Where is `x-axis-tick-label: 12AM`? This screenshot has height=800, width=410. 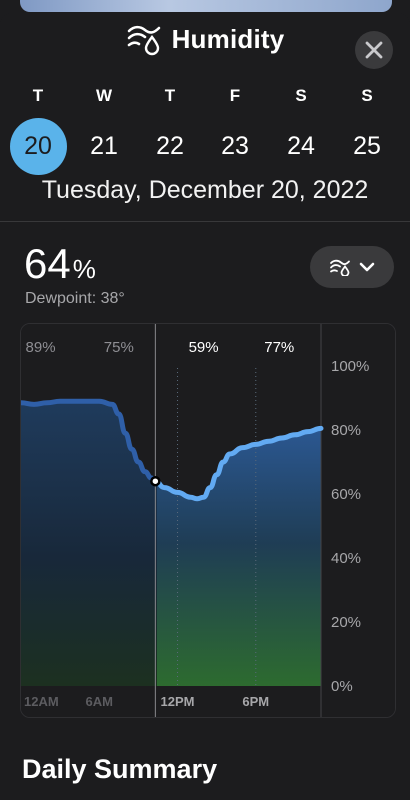
x-axis-tick-label: 12AM is located at coordinates (41, 701).